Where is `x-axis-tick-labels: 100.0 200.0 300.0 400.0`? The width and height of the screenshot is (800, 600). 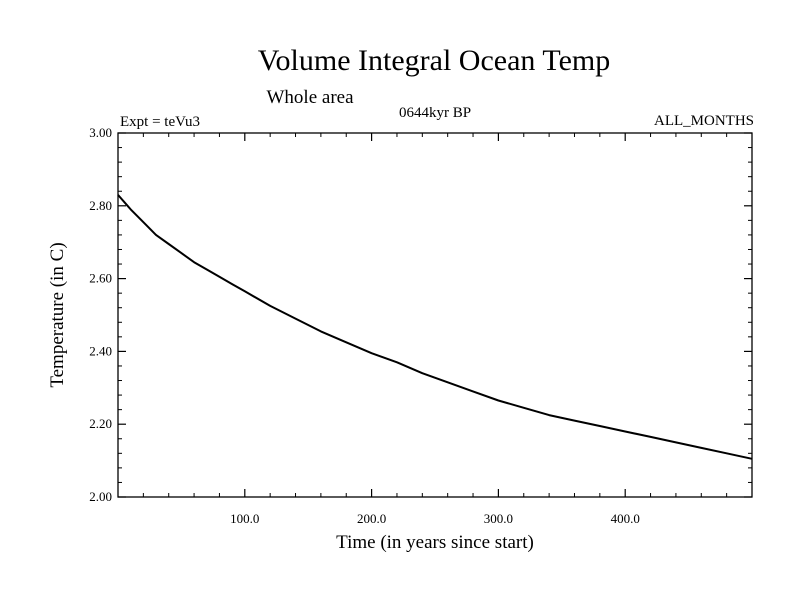
x-axis-tick-labels: 100.0 200.0 300.0 400.0 is located at coordinates (435, 518).